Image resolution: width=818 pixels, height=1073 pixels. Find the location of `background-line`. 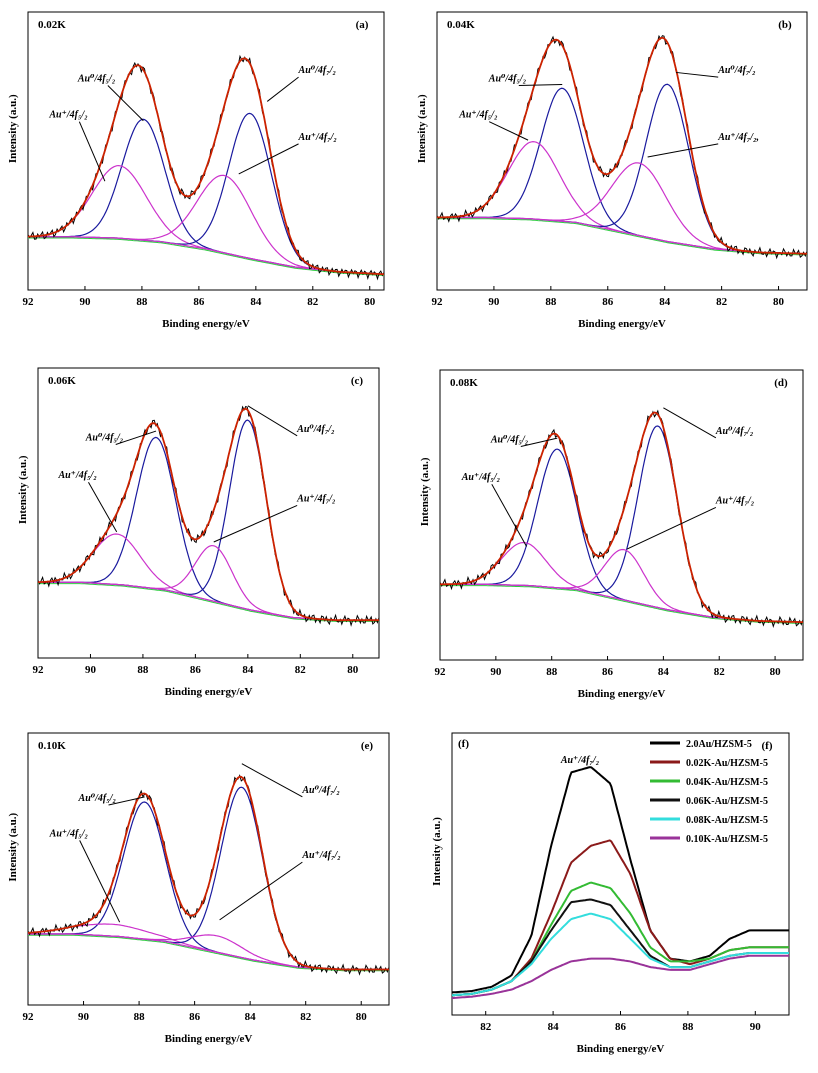

background-line is located at coordinates (622, 603).